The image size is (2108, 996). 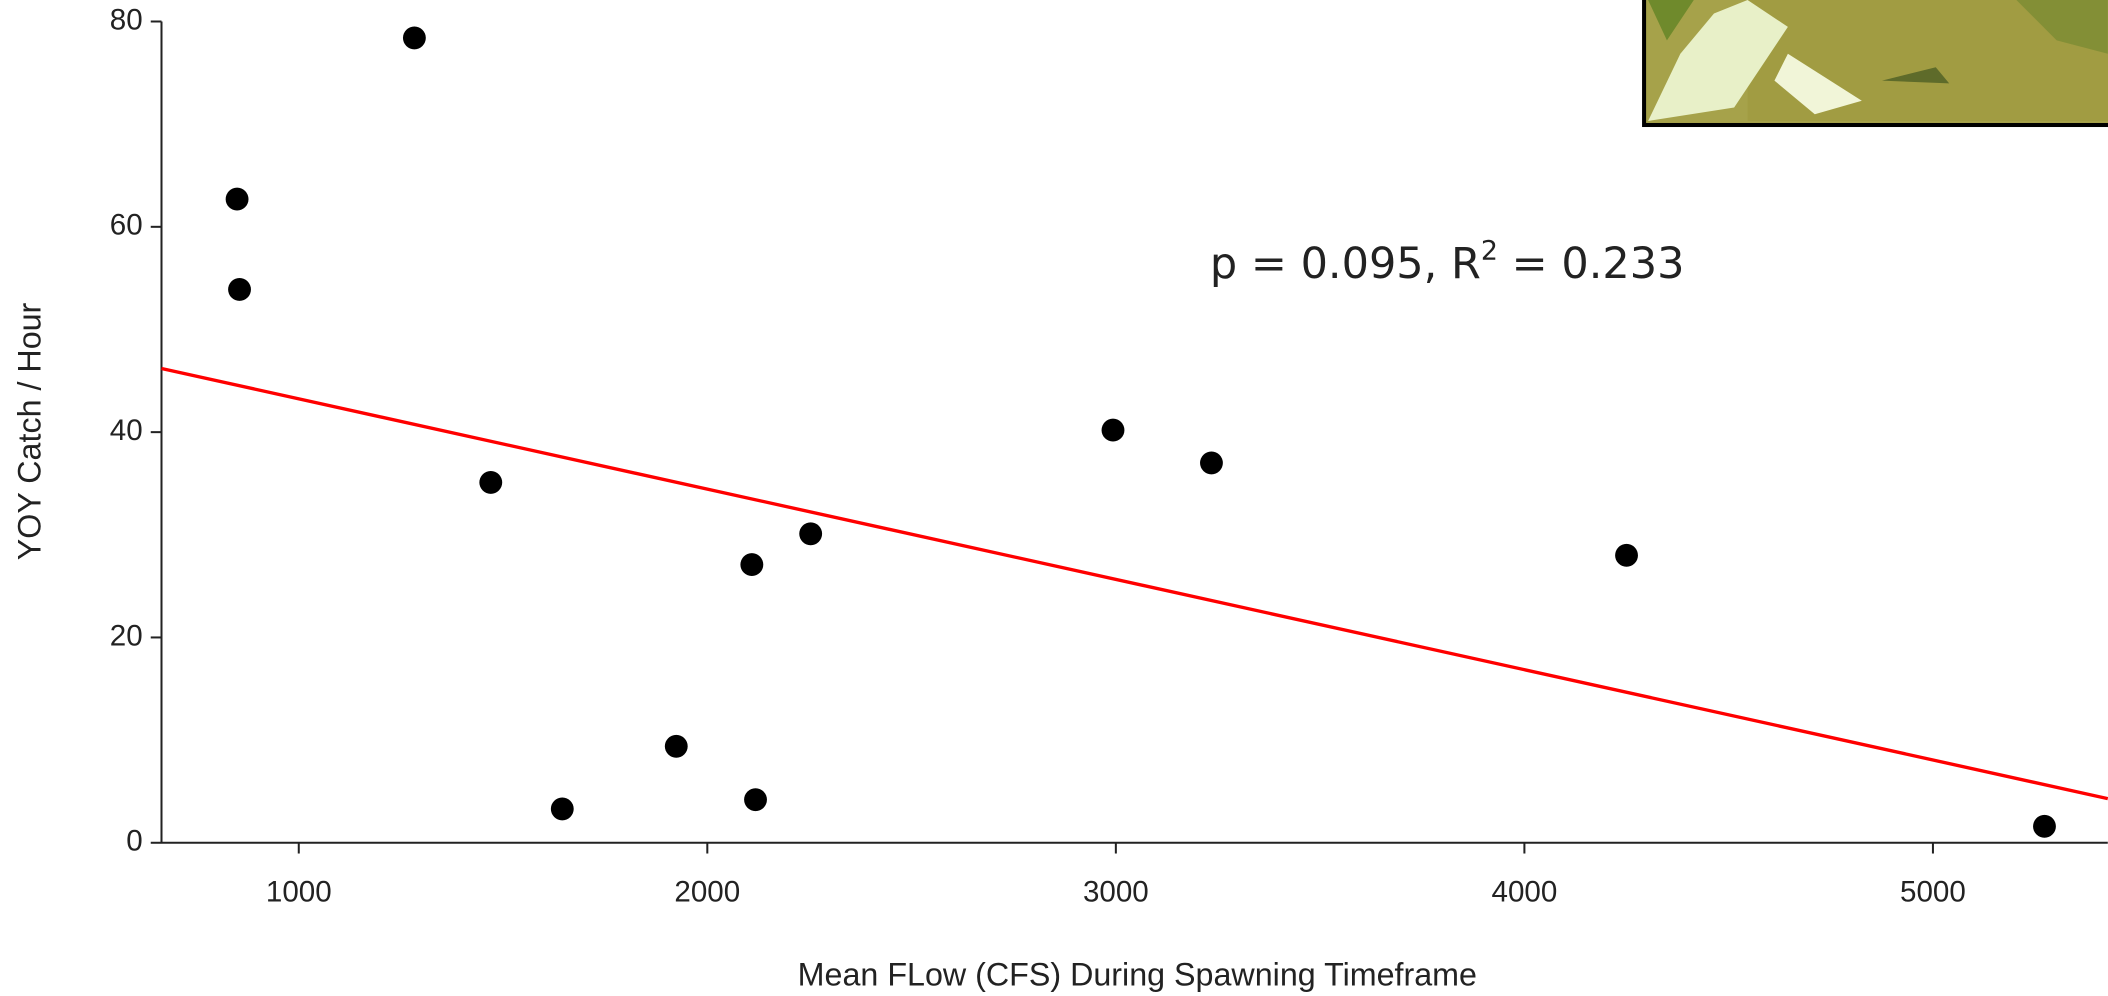 I want to click on annotation-superscript: 2, so click(x=1489, y=250).